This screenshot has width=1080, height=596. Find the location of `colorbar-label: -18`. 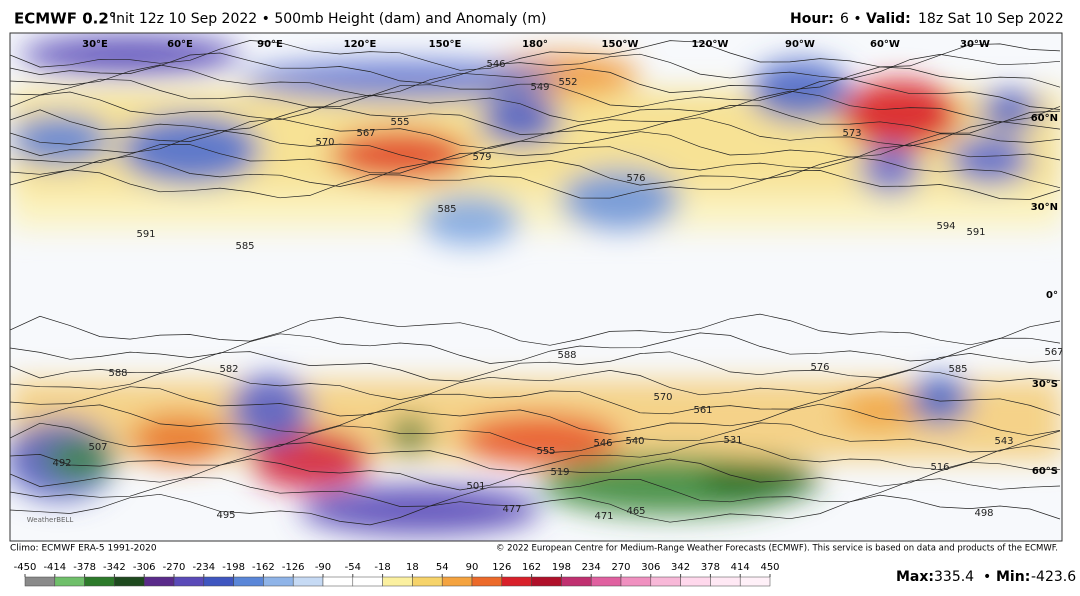

colorbar-label: -18 is located at coordinates (382, 567).